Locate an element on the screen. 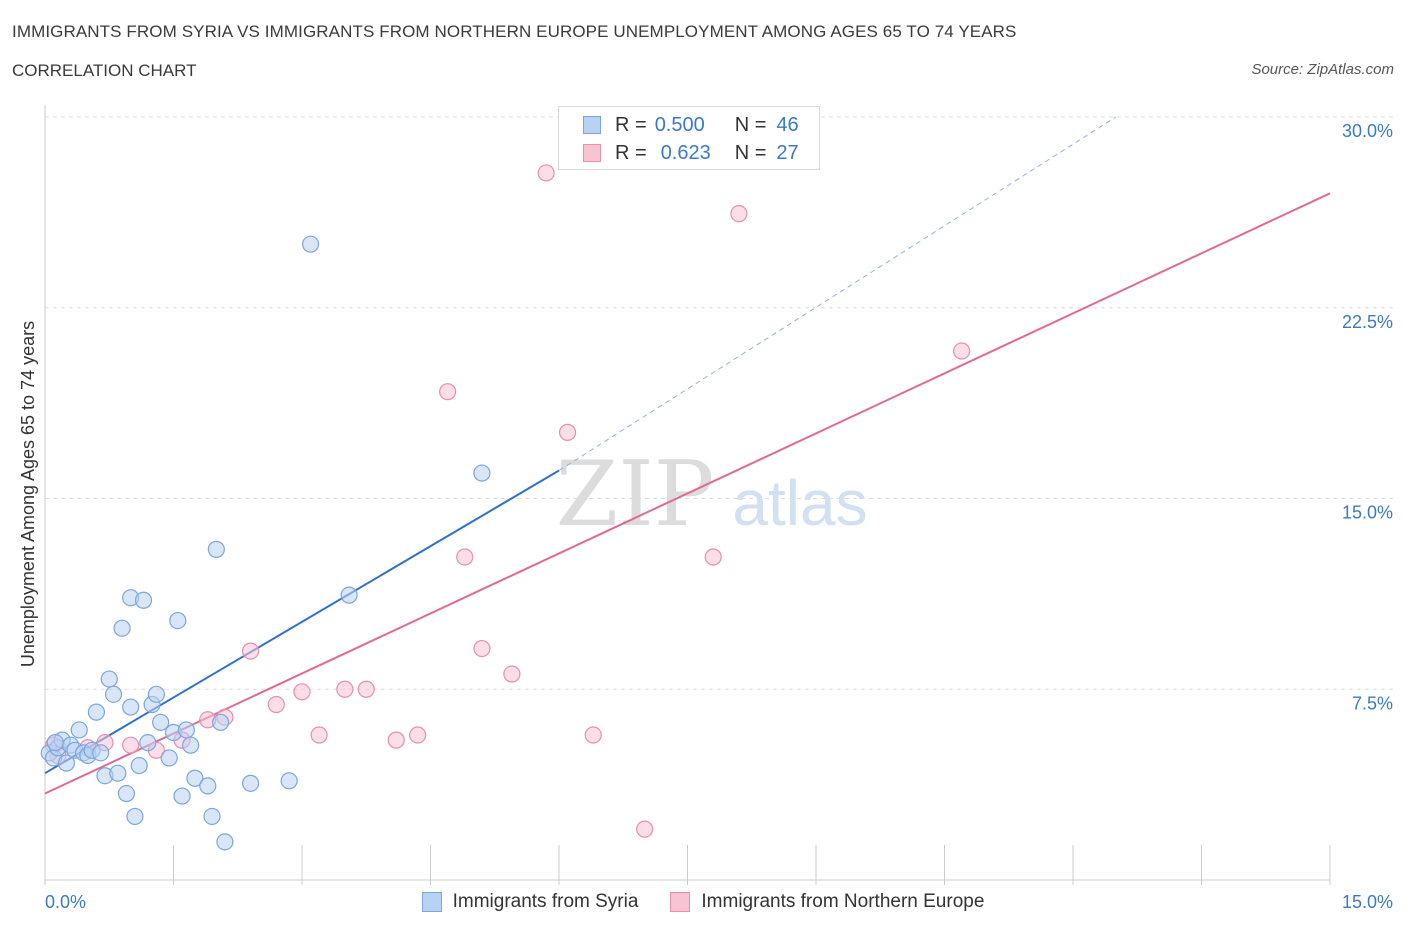 The width and height of the screenshot is (1406, 930). trend-line-syria is located at coordinates (302, 622).